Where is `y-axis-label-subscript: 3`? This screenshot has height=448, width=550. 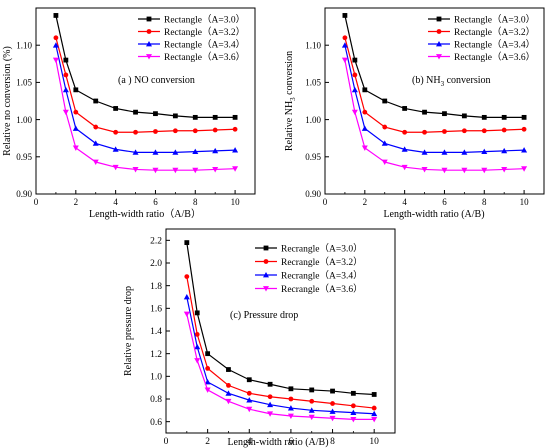
y-axis-label-subscript: 3 is located at coordinates (293, 99).